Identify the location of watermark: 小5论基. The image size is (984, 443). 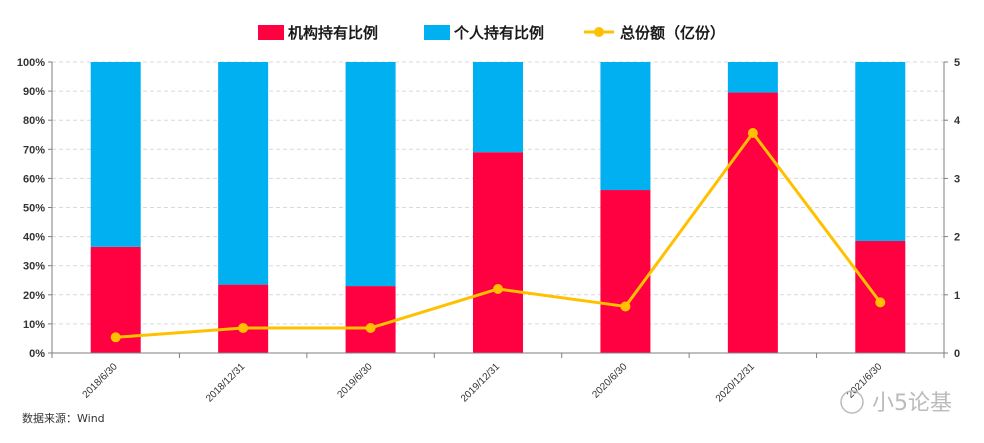
(896, 403).